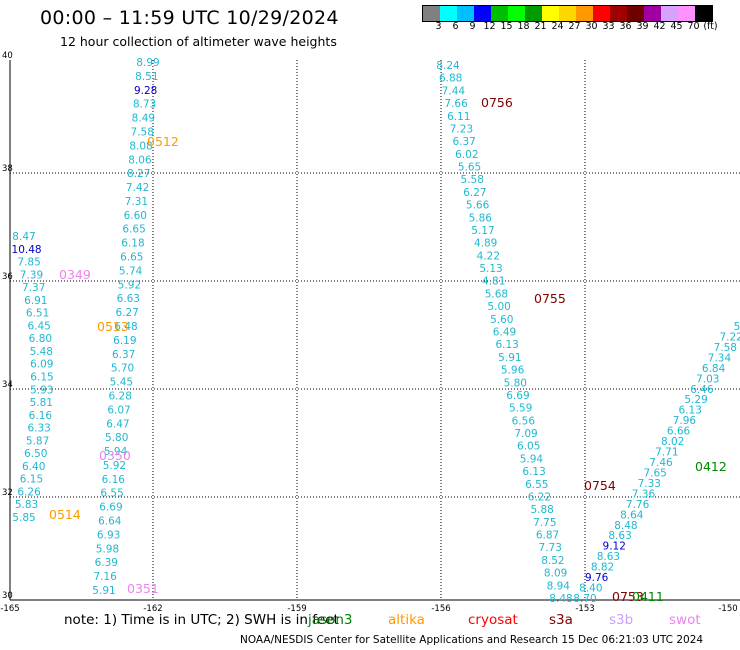 This screenshot has width=740, height=650. I want to click on wave-height-value: 6.15, so click(41, 378).